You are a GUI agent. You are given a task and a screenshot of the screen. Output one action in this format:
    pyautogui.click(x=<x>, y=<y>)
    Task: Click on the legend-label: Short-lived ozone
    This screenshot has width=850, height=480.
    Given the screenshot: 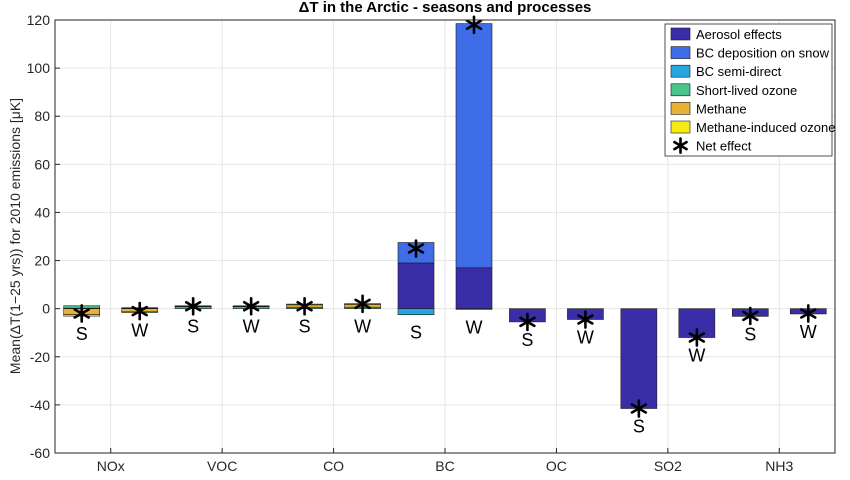 What is the action you would take?
    pyautogui.click(x=746, y=90)
    